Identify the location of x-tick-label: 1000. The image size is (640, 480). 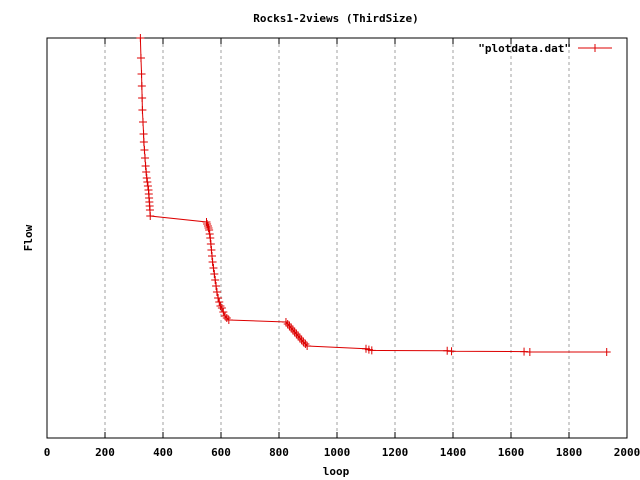
(337, 452).